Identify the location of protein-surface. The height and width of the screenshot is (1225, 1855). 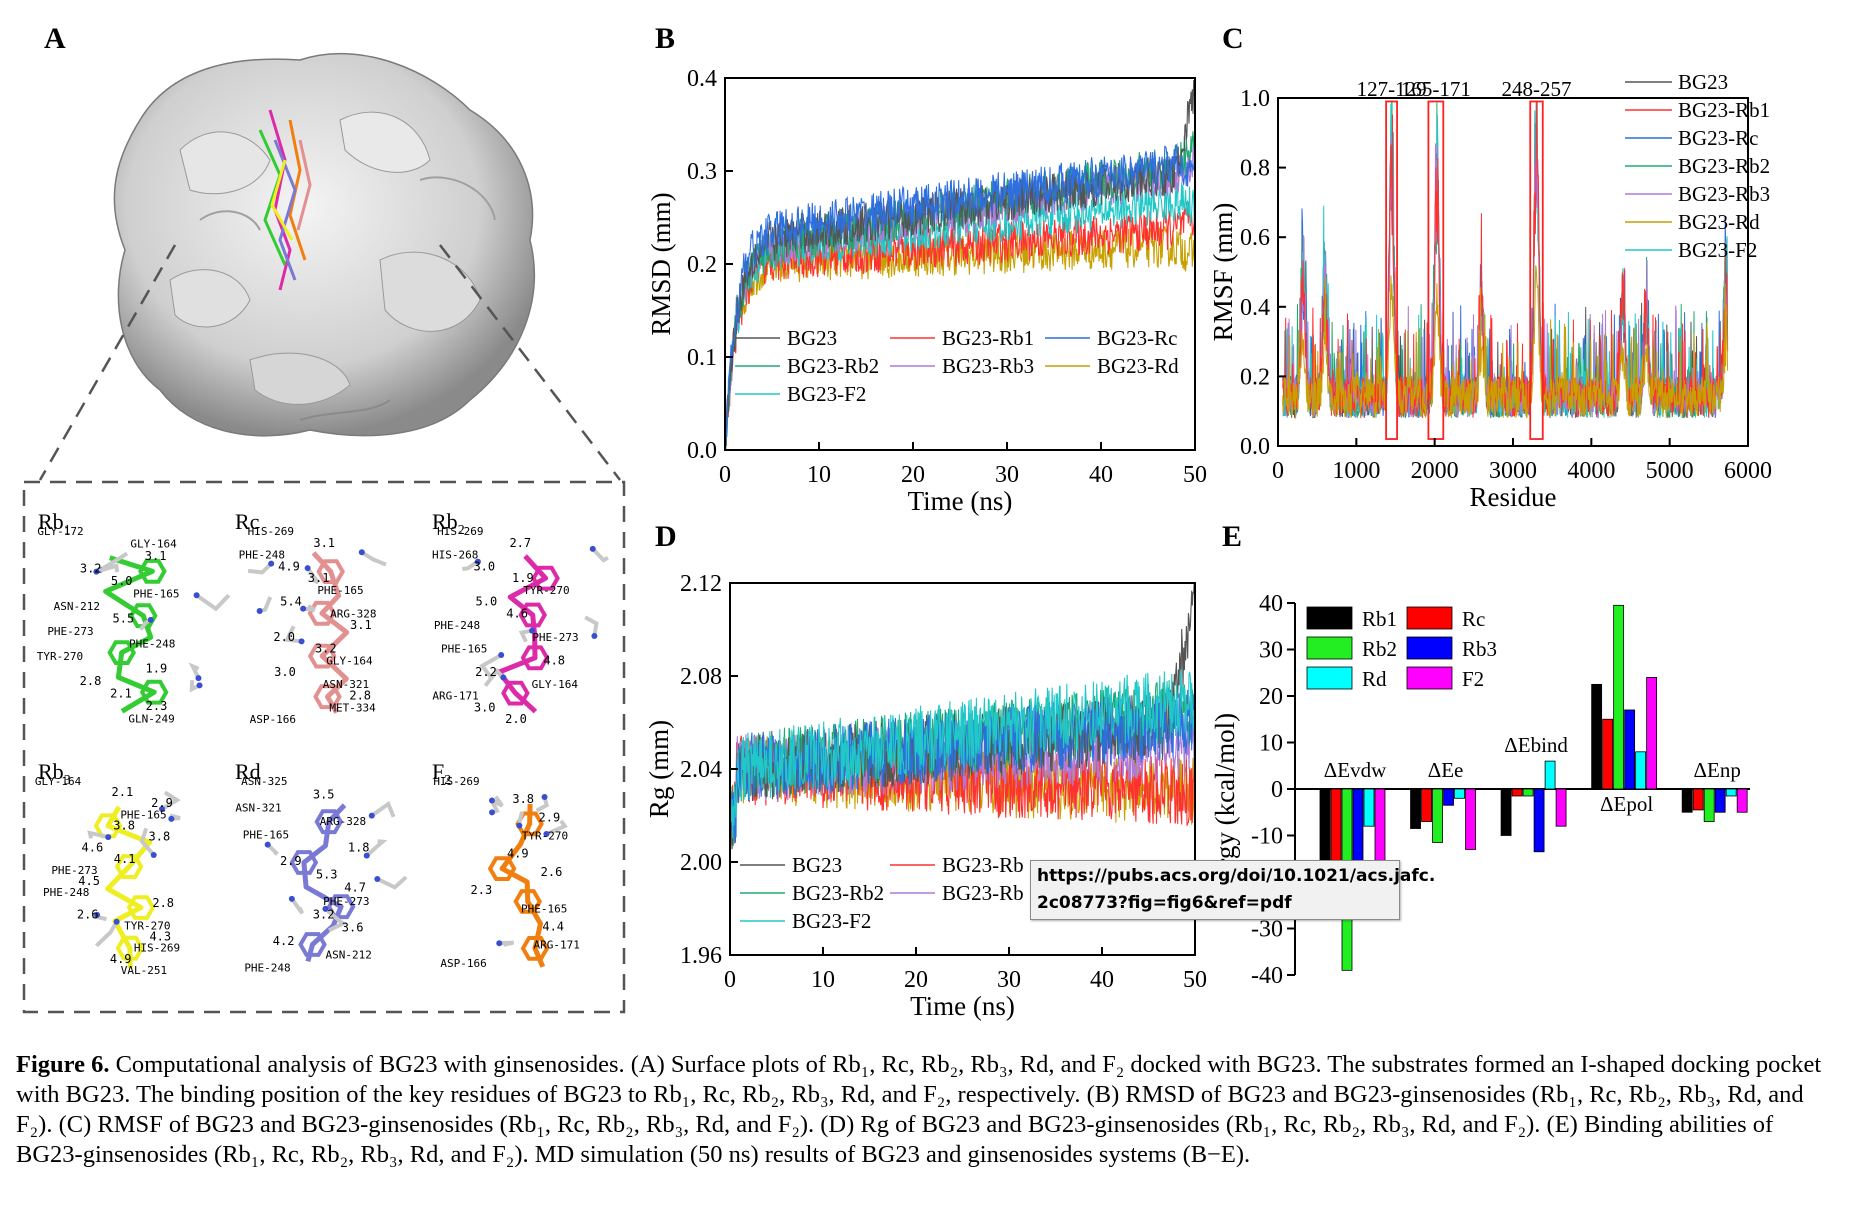
(324, 244).